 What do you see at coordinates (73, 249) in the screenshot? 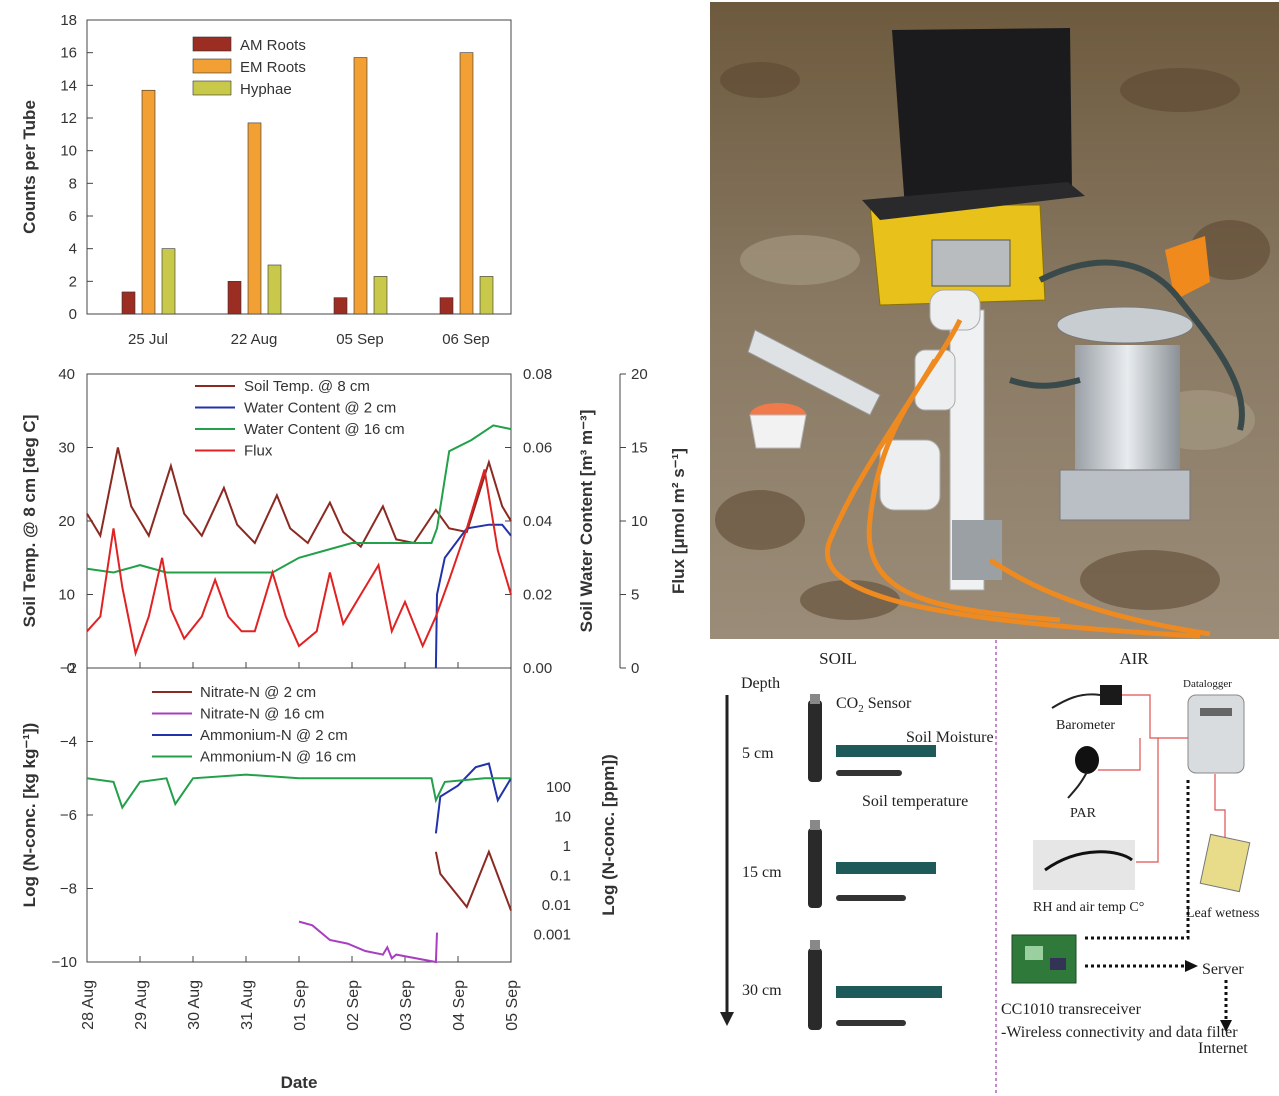
I see `bar-y-tick-label: 4` at bounding box center [73, 249].